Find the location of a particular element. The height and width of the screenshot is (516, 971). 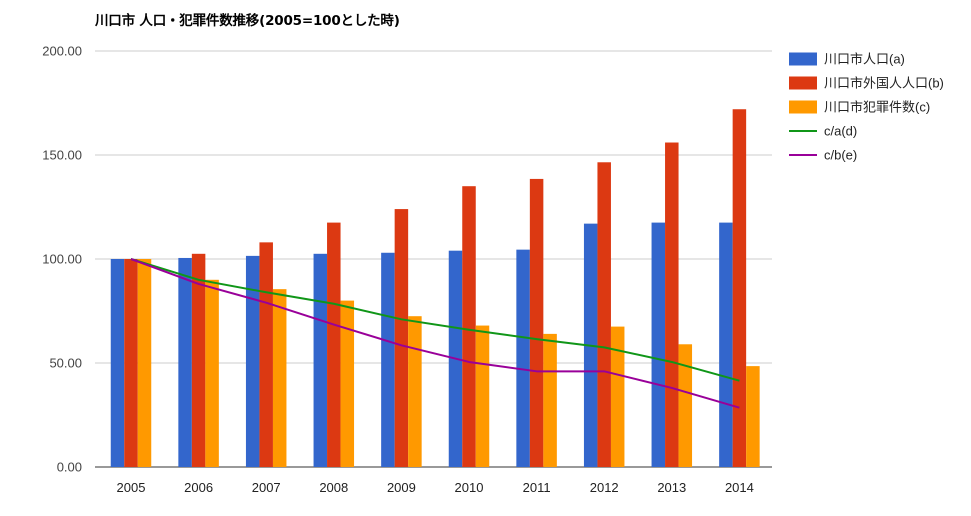

x-tick-label: 2010 is located at coordinates (469, 487).